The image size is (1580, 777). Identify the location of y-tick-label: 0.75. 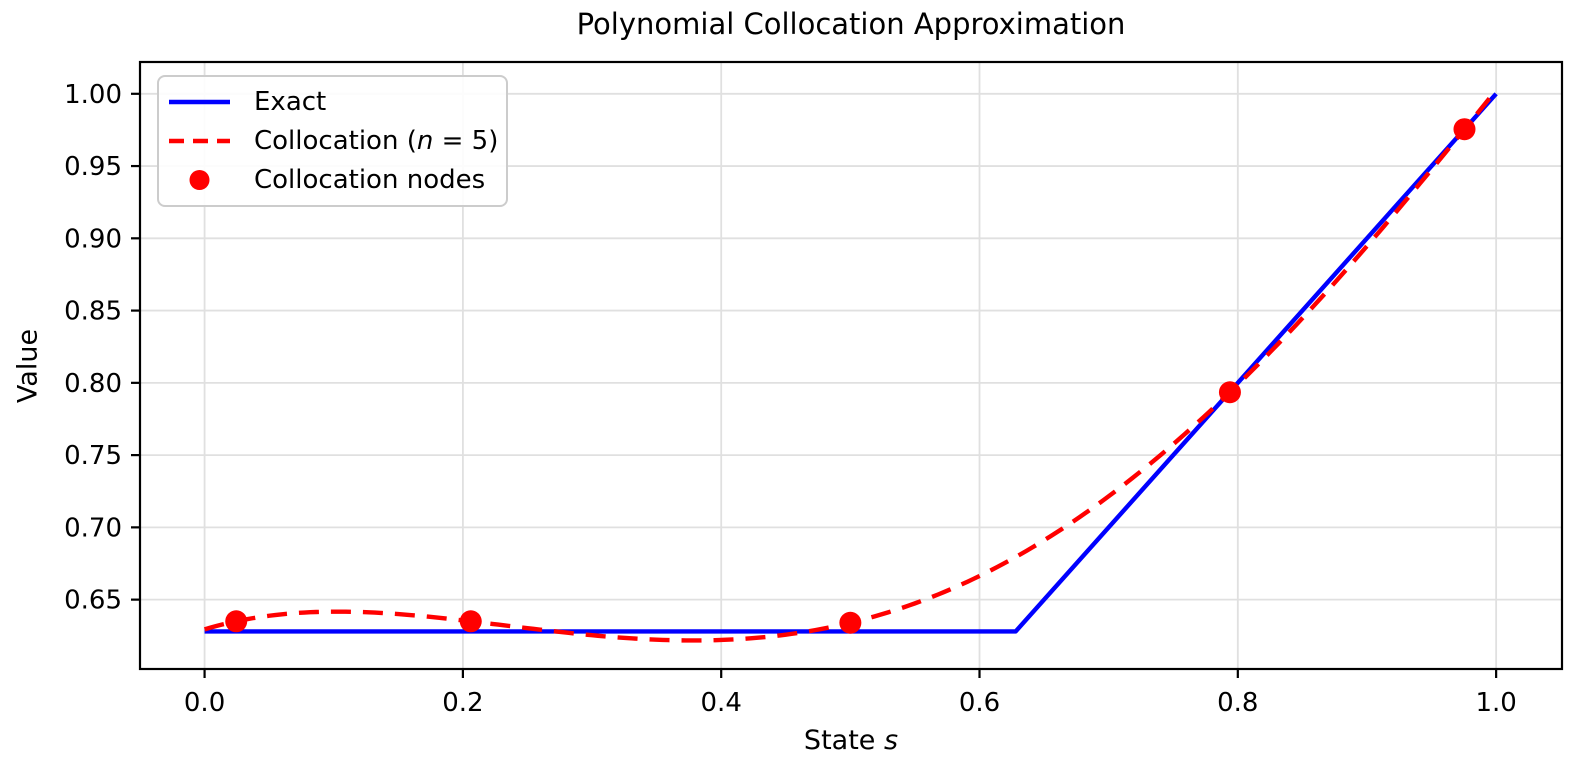
(93, 456).